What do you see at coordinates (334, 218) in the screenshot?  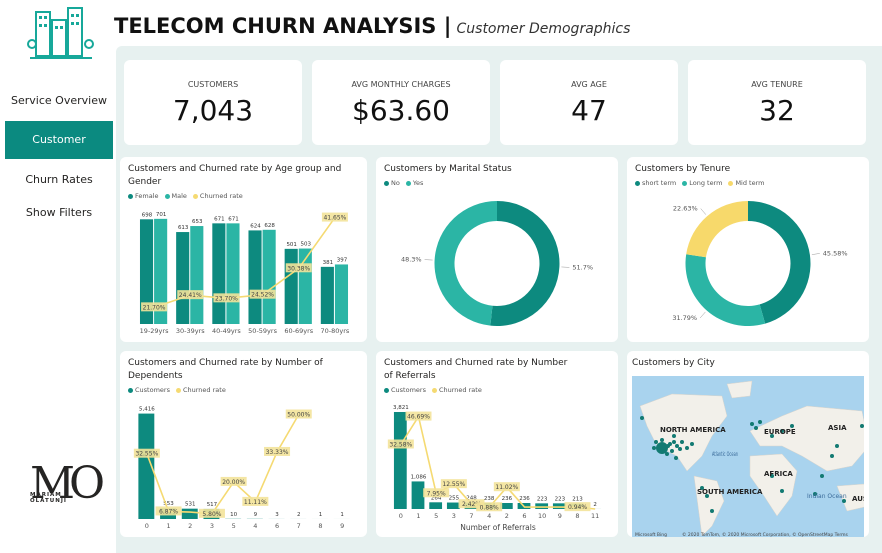 I see `data-label: 41.65%` at bounding box center [334, 218].